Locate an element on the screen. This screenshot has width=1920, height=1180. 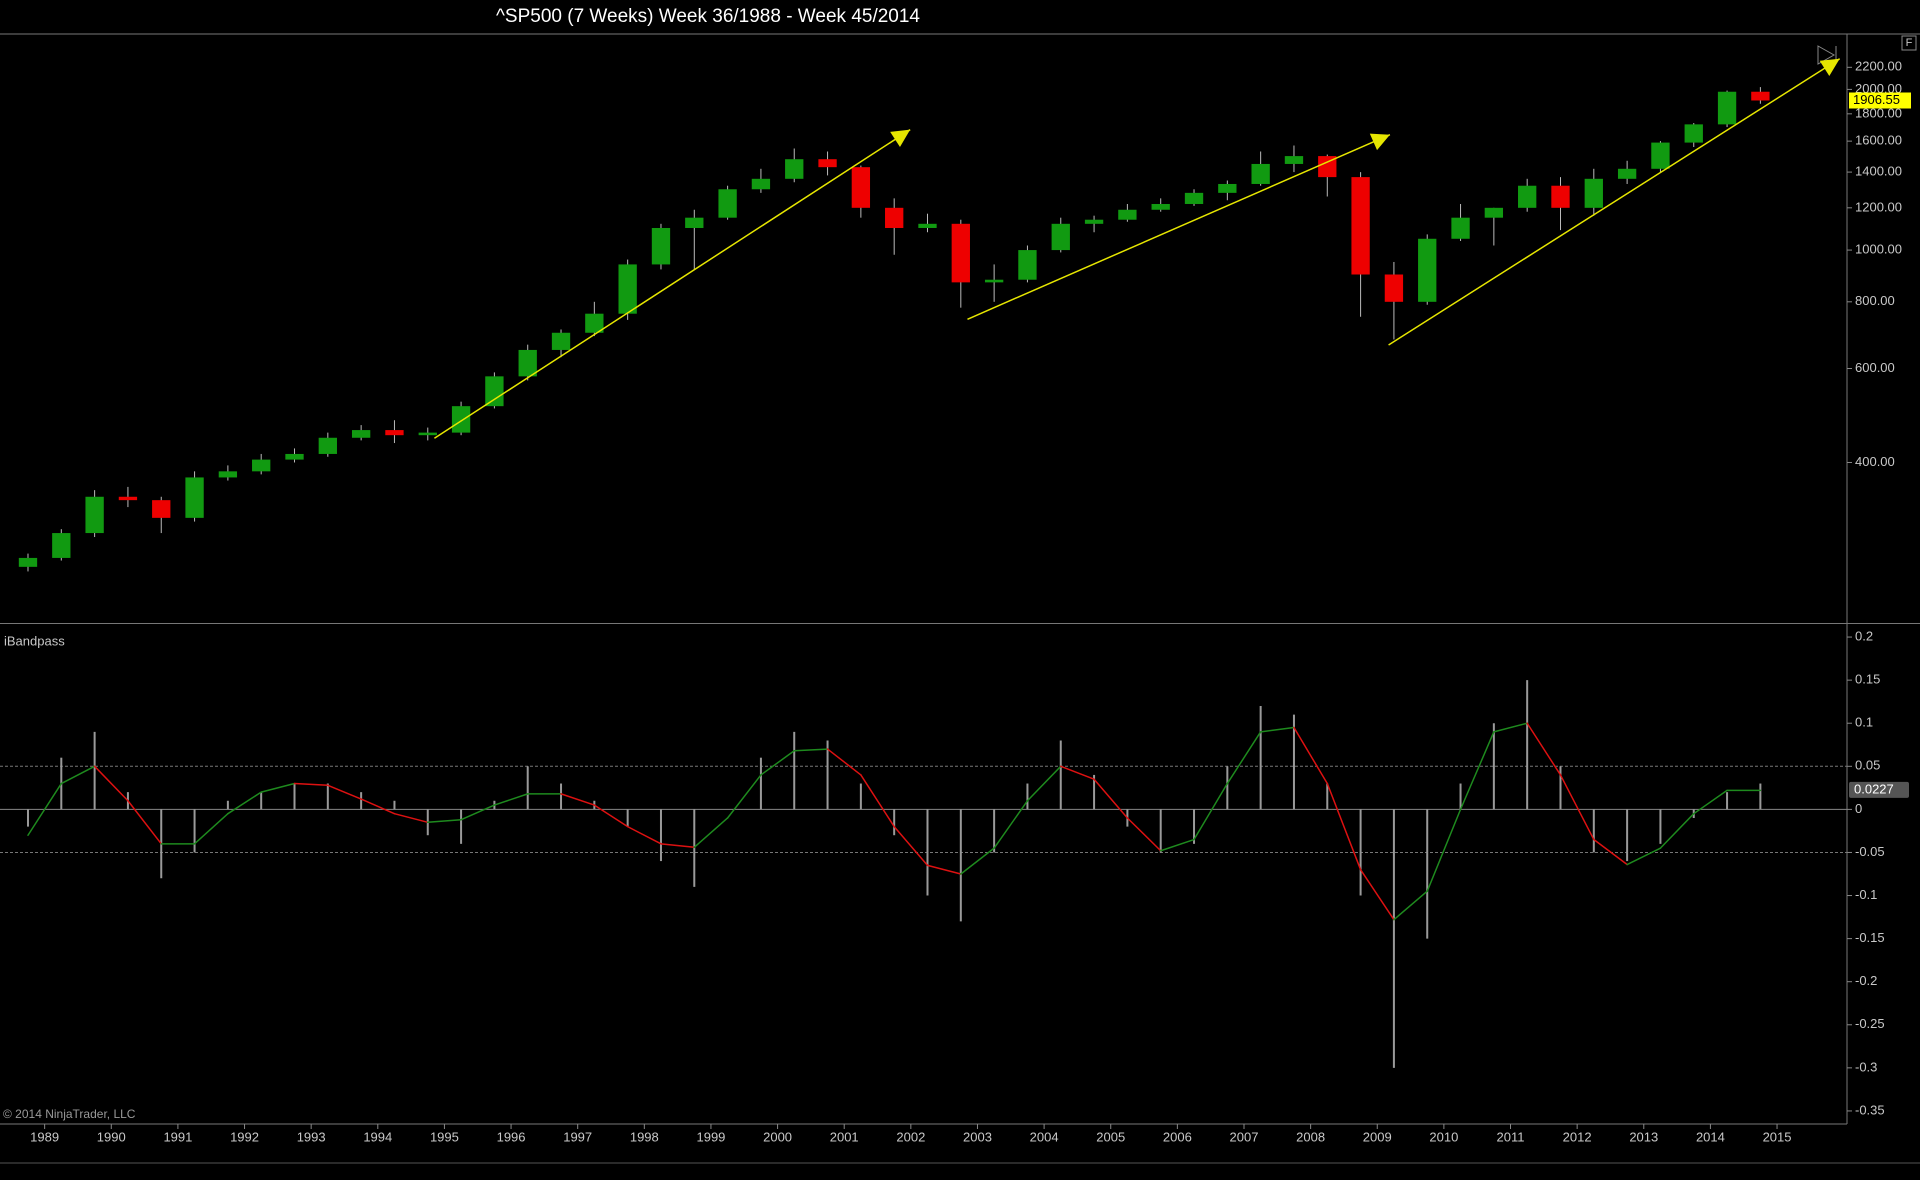
y-tick-label: 0 is located at coordinates (1858, 808).